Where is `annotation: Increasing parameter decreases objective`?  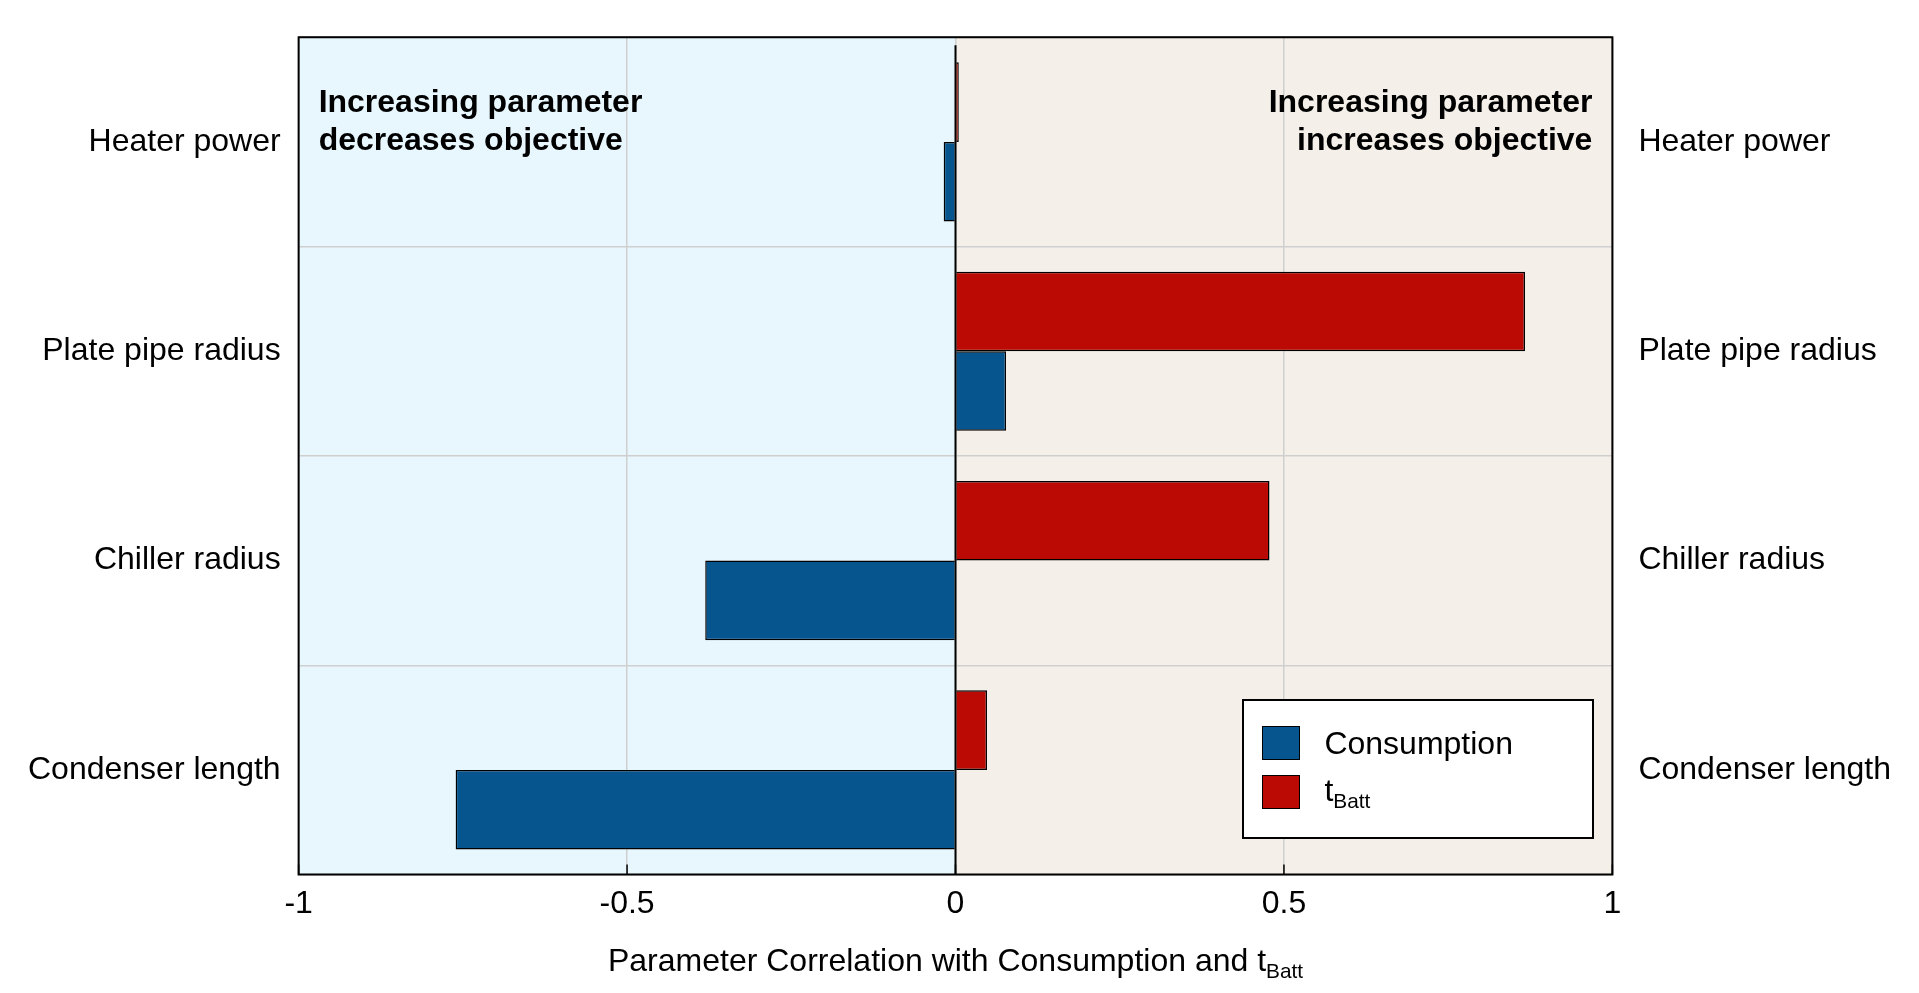 annotation: Increasing parameter decreases objective is located at coordinates (481, 120).